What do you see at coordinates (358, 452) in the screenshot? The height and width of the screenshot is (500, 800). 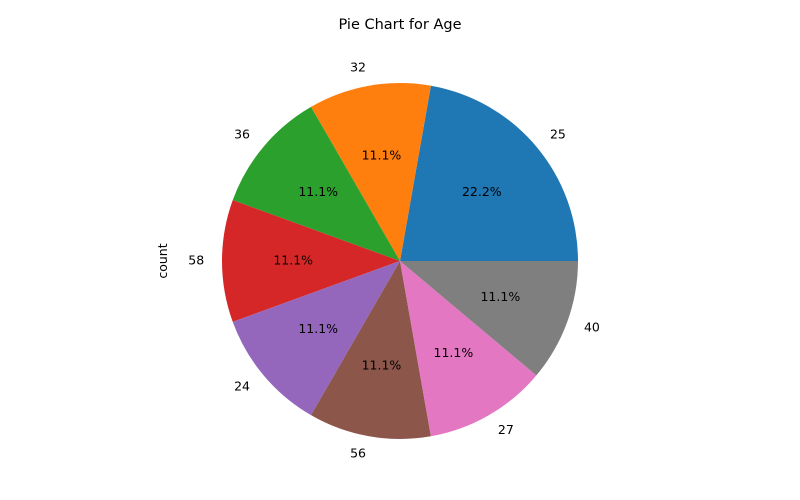 I see `slice-label-56: 56` at bounding box center [358, 452].